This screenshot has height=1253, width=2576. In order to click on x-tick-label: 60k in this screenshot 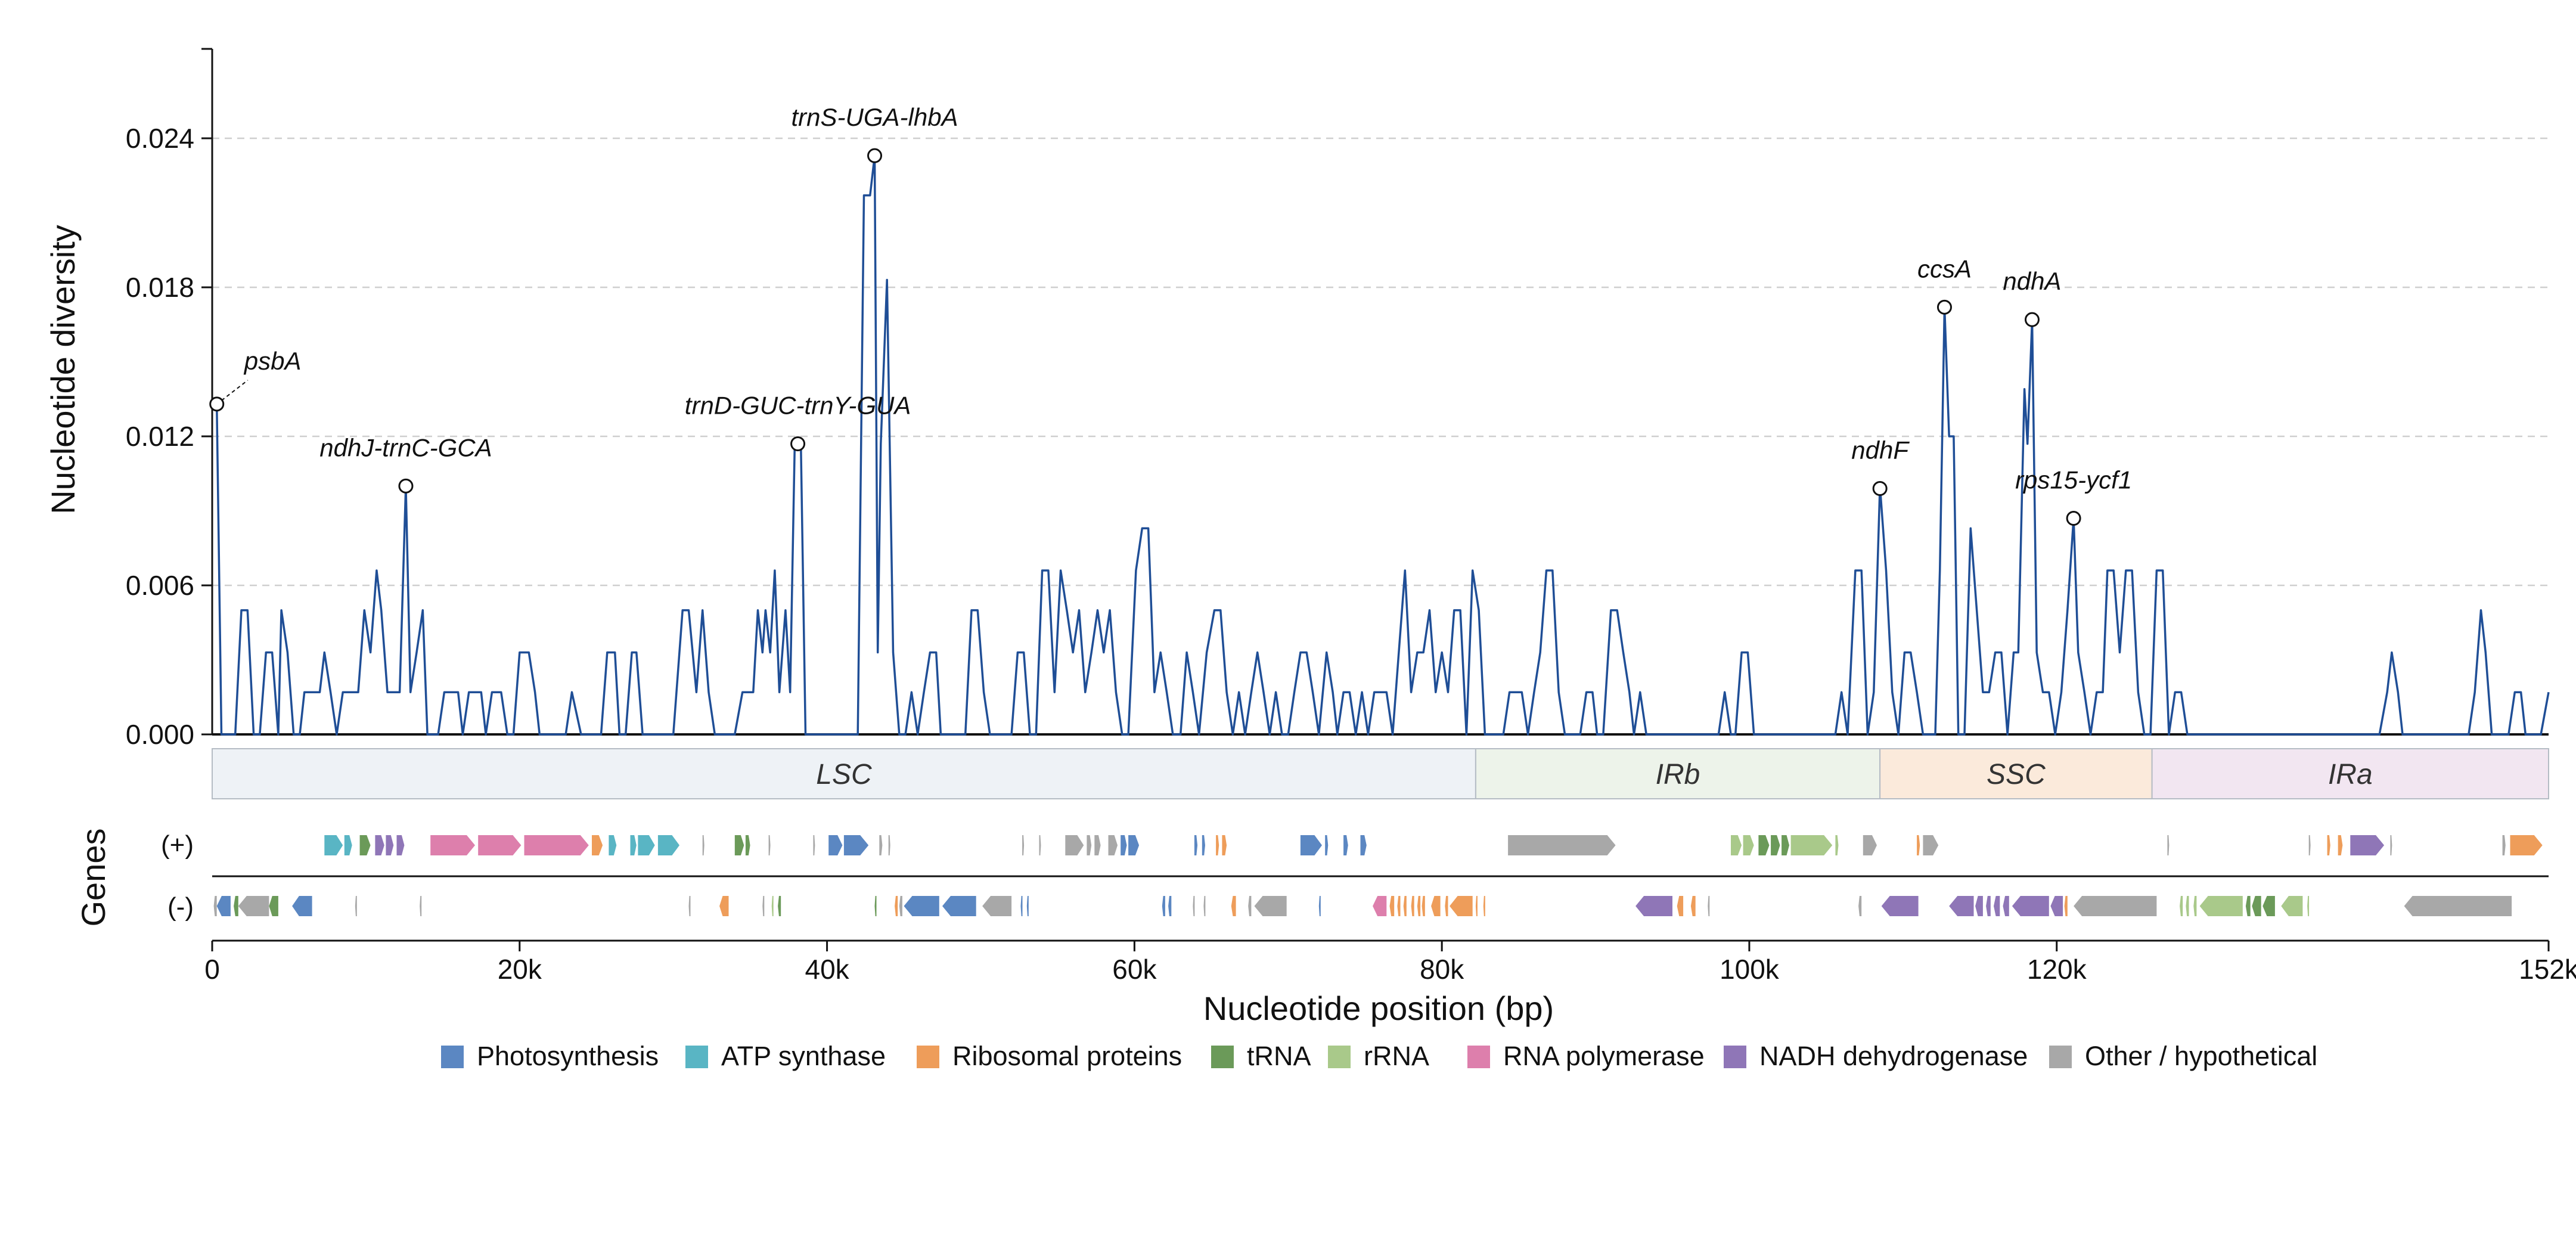, I will do `click(1135, 969)`.